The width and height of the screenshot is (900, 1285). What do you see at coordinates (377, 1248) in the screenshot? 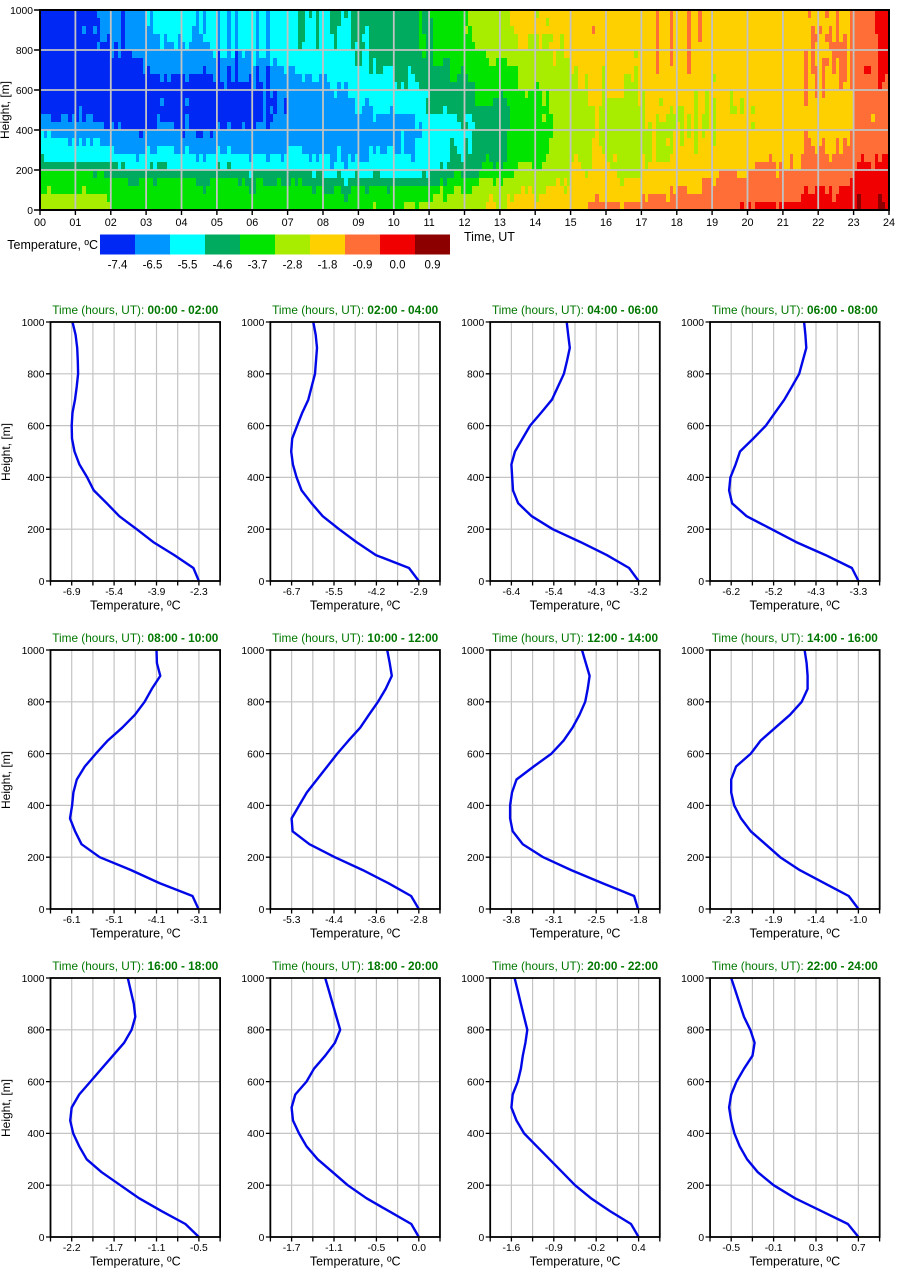
I see `svg-text: -0.5` at bounding box center [377, 1248].